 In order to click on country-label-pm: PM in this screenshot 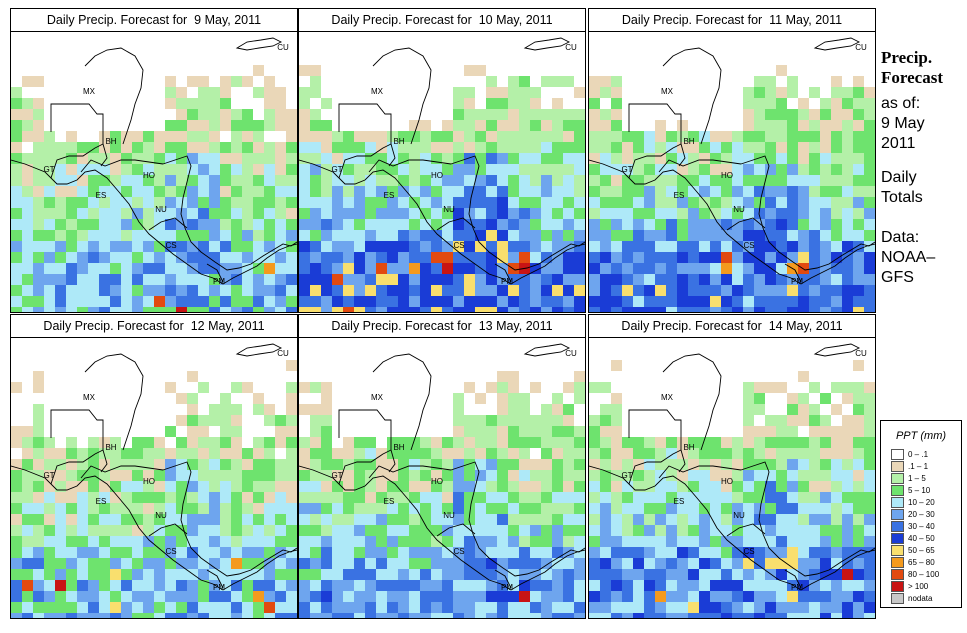, I will do `click(797, 281)`.